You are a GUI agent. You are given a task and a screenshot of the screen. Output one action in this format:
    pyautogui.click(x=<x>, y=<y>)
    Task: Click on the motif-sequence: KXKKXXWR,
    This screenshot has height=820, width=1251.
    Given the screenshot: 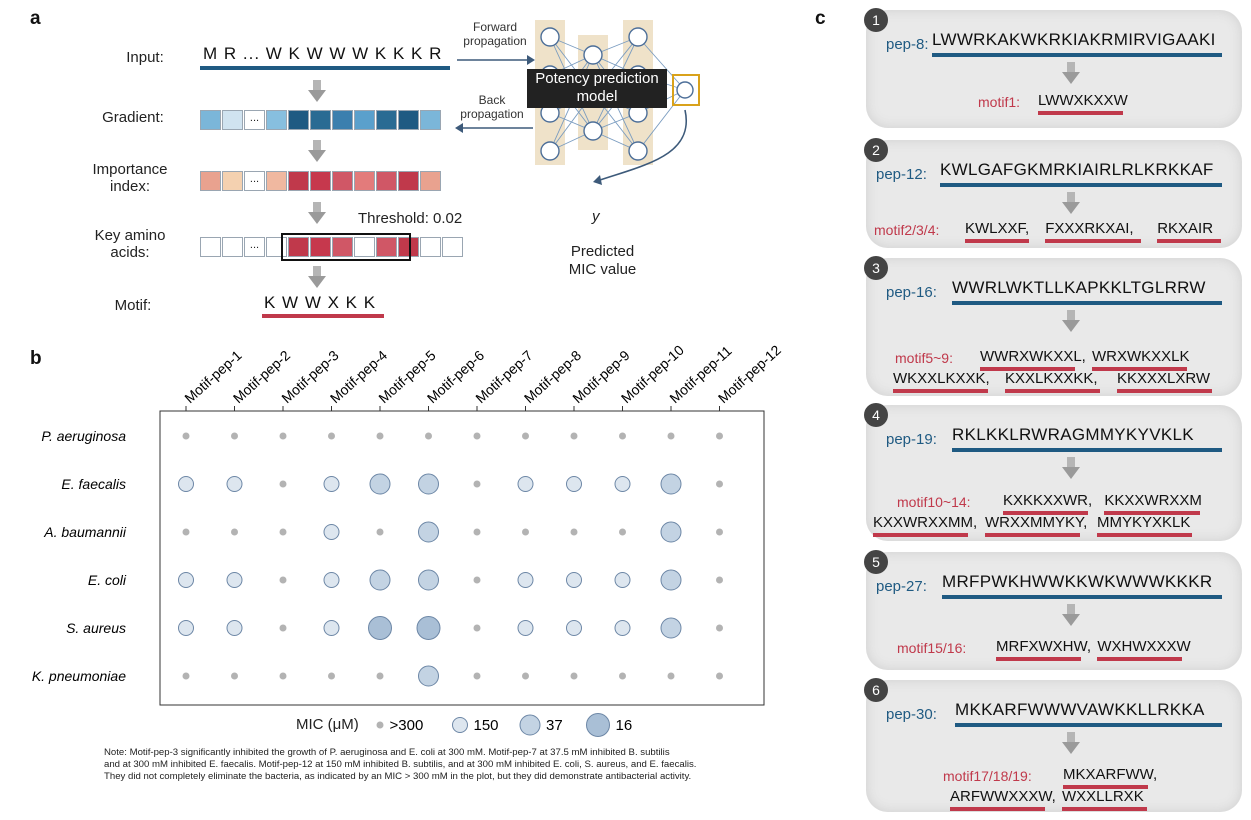 What is the action you would take?
    pyautogui.click(x=1048, y=500)
    